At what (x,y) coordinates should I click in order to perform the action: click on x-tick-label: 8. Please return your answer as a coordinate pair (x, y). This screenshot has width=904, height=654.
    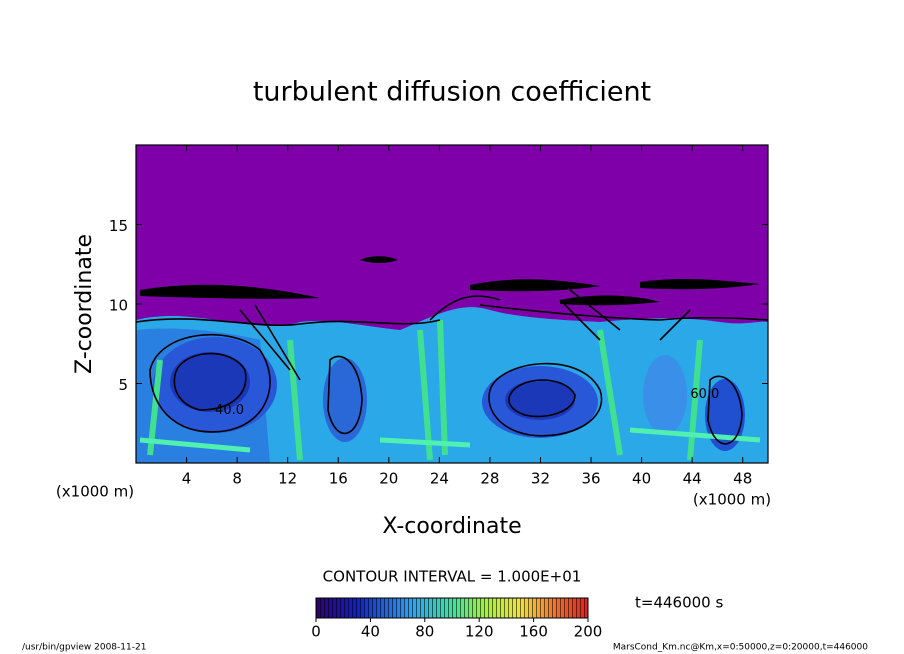
    Looking at the image, I should click on (237, 479).